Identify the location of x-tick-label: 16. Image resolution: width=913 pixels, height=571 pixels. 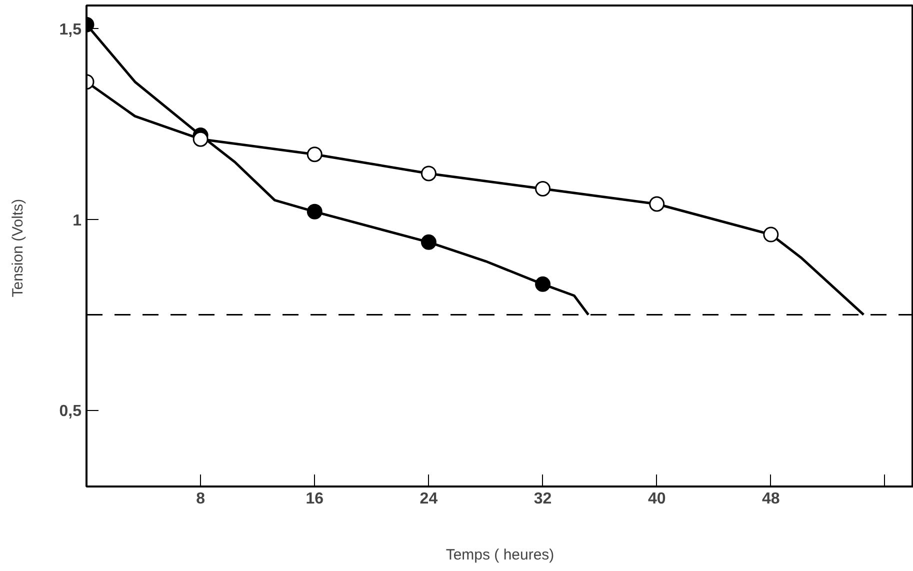
(315, 499).